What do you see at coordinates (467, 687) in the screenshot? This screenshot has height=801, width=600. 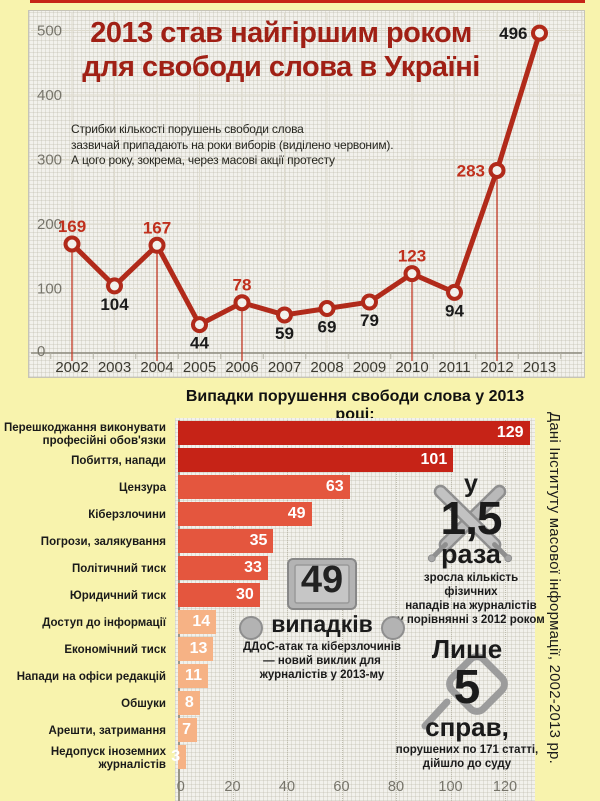 I see `court-number: 5` at bounding box center [467, 687].